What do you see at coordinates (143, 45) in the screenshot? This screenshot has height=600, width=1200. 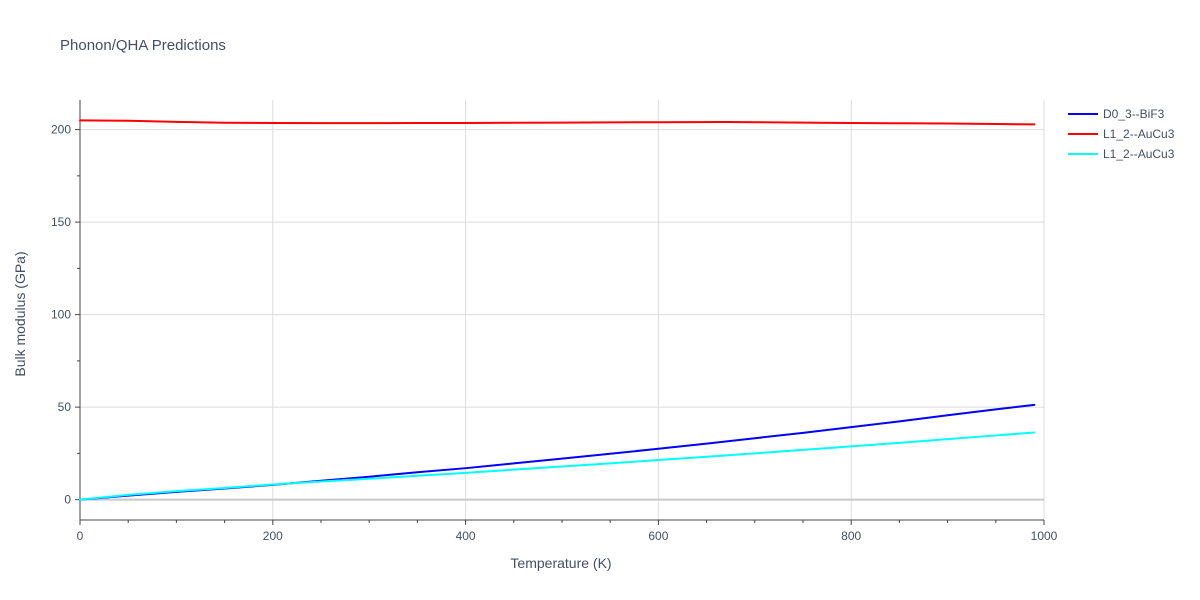 I see `chart-title: Phonon/QHA Predictions` at bounding box center [143, 45].